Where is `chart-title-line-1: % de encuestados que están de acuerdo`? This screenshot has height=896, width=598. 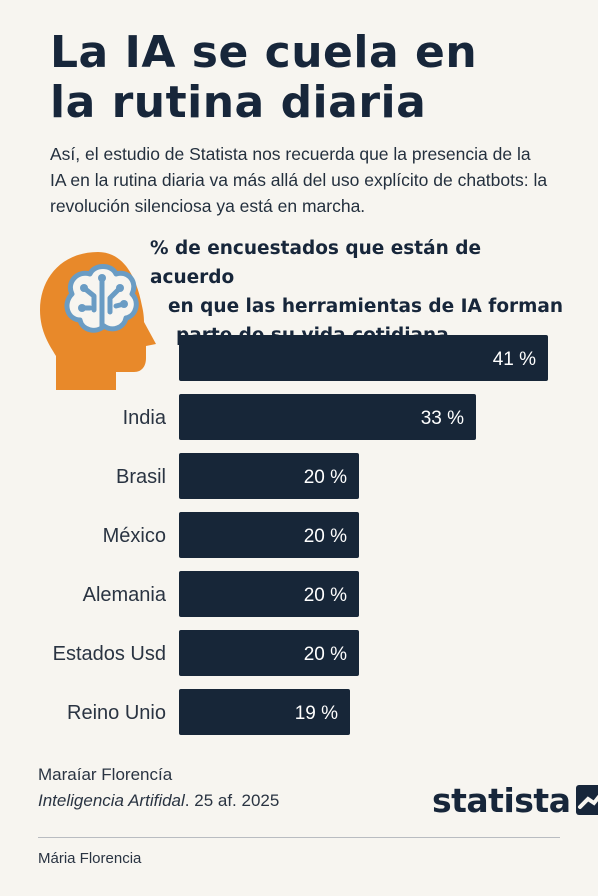 chart-title-line-1: % de encuestados que están de acuerdo is located at coordinates (316, 263).